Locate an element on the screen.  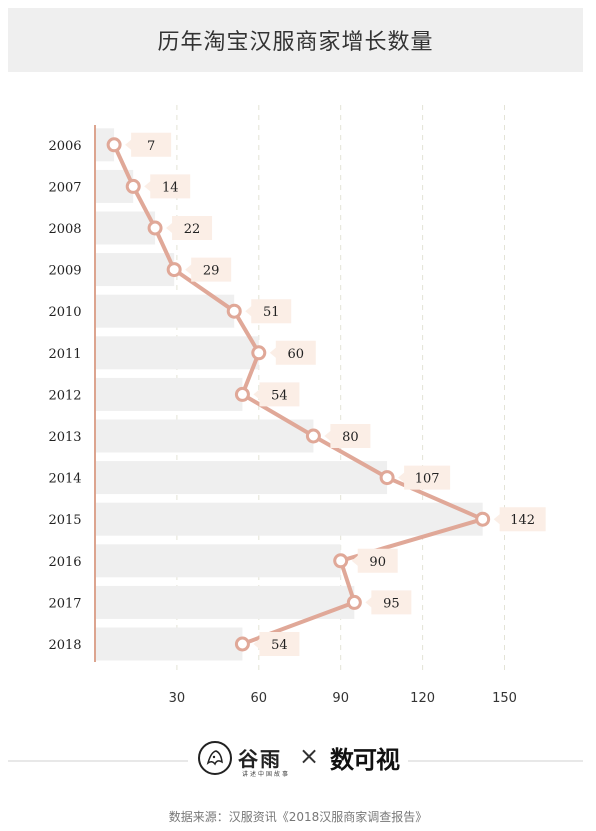
category-label: 2009 is located at coordinates (64, 271).